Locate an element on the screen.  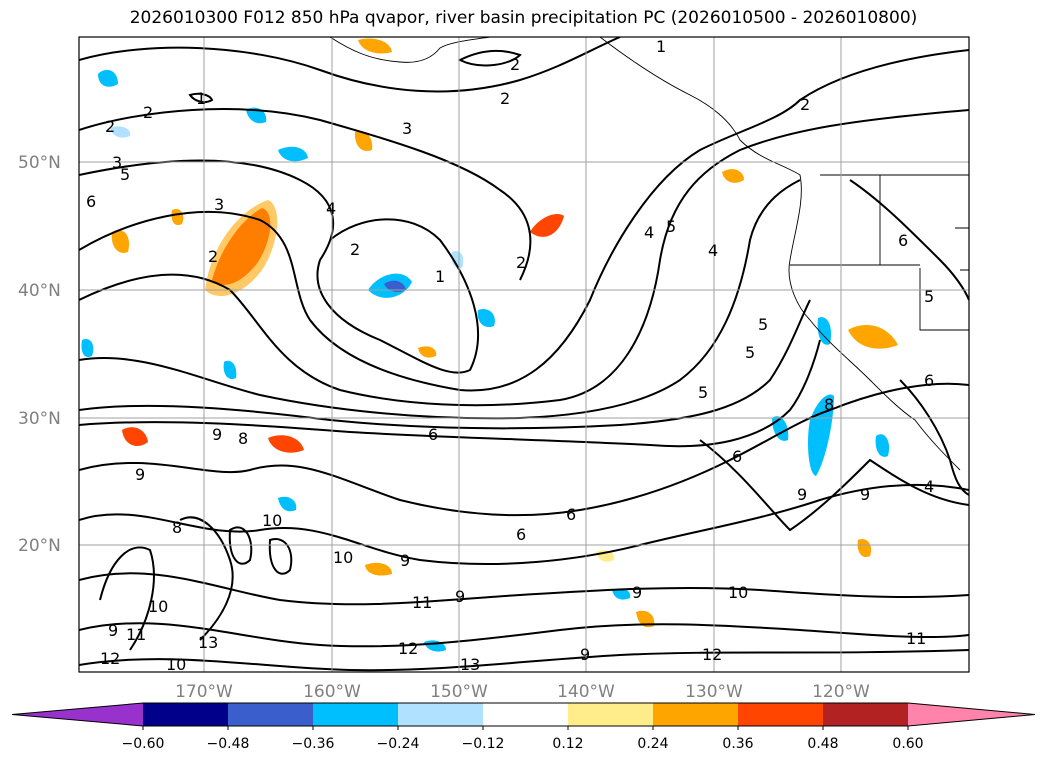
colorbar-tick-label: −0.24 is located at coordinates (398, 744).